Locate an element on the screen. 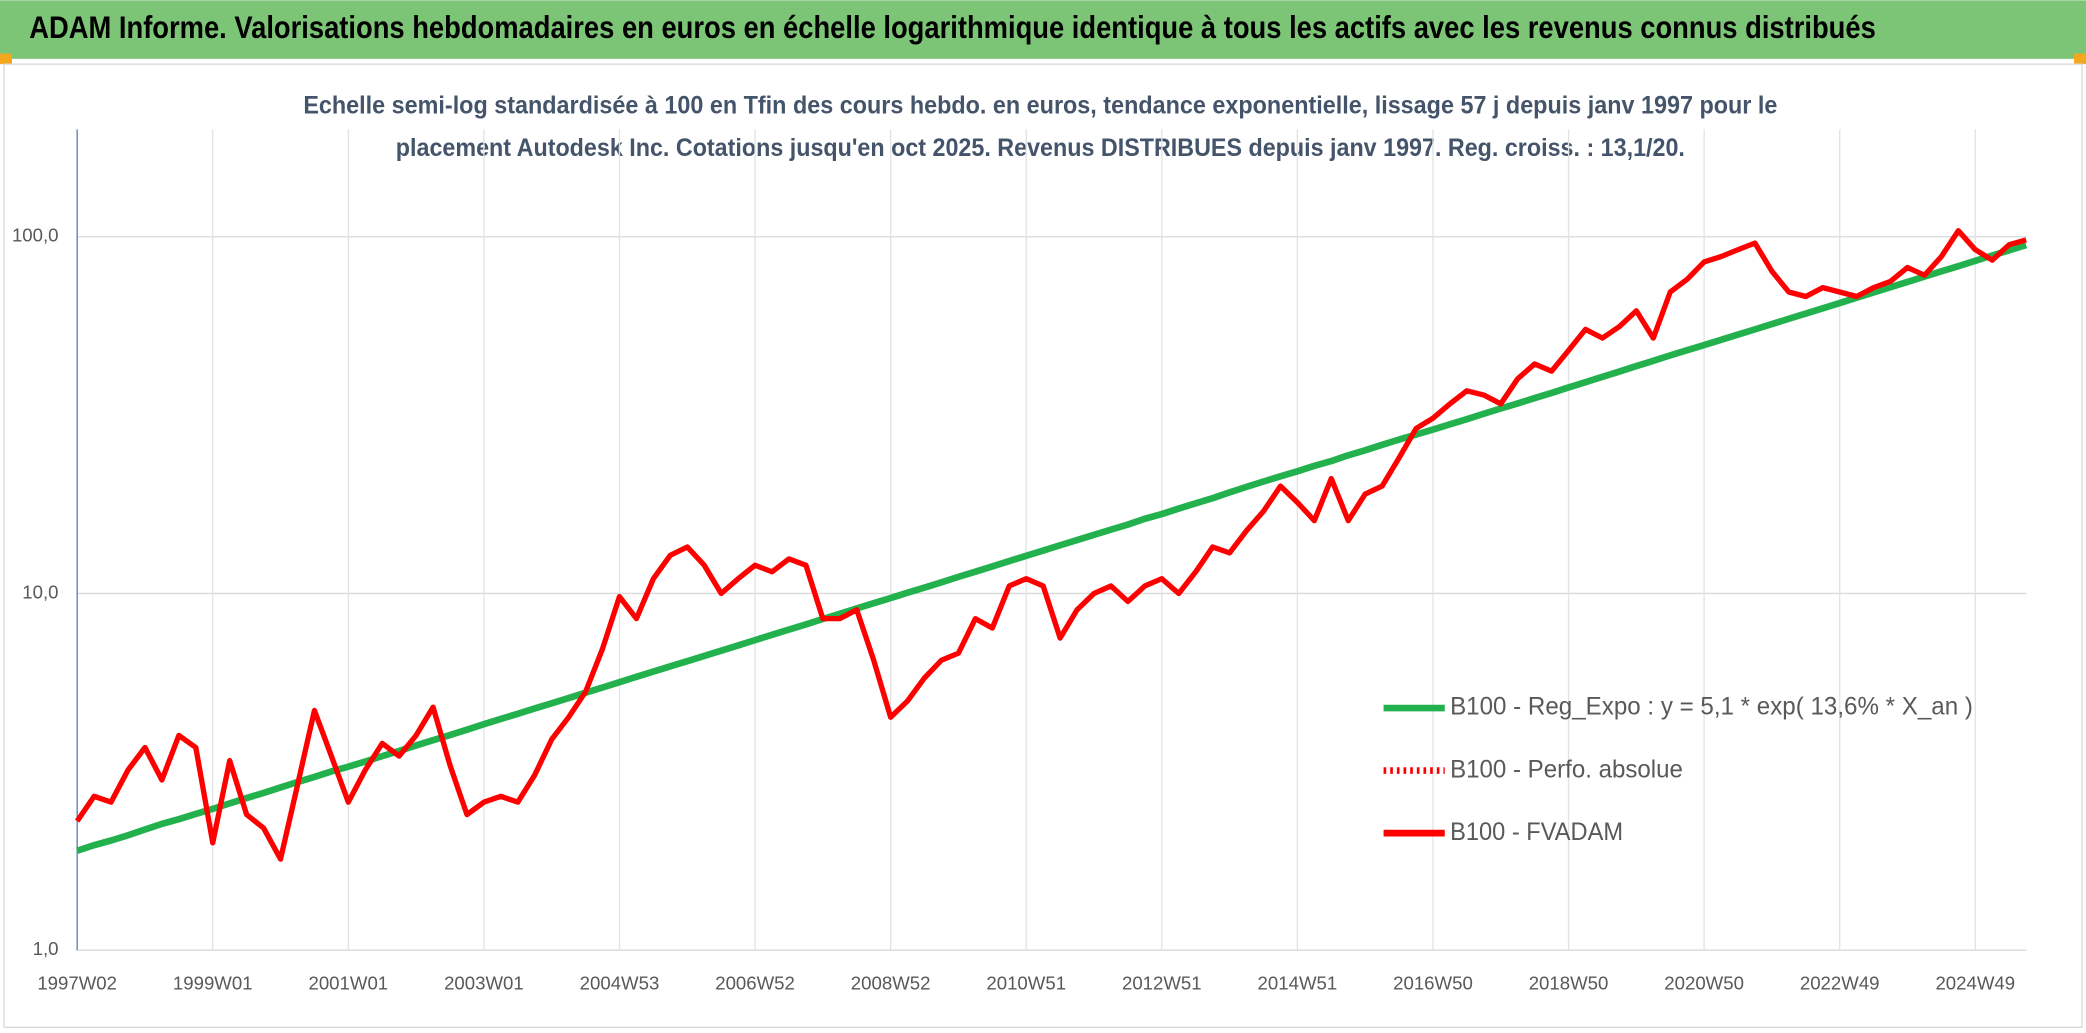 This screenshot has height=1033, width=2086. x-tick-label: 2018W50 is located at coordinates (1569, 983).